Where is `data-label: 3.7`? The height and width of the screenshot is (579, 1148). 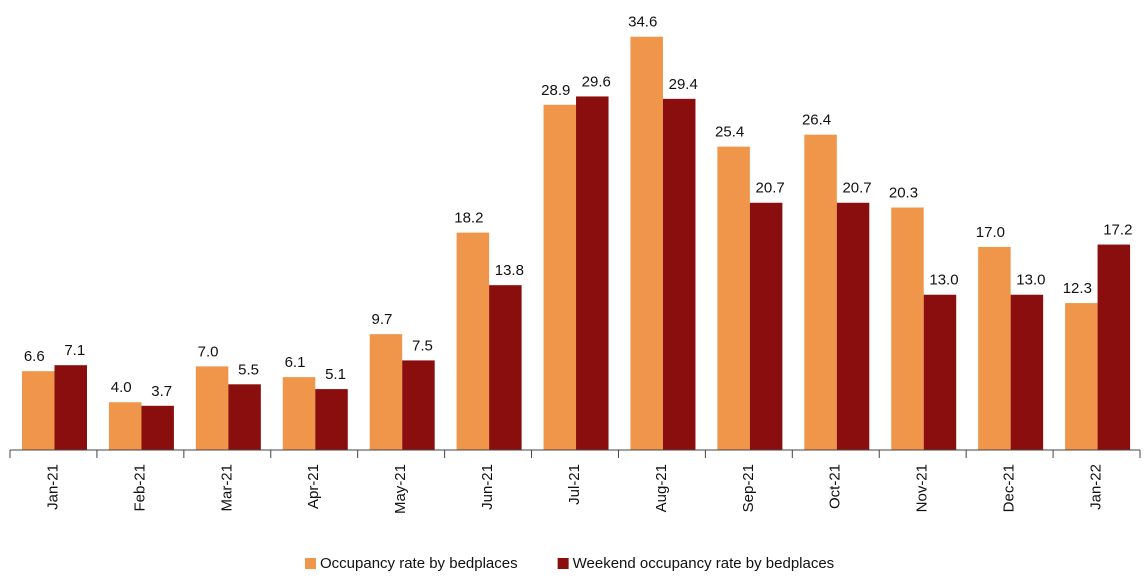
data-label: 3.7 is located at coordinates (161, 391).